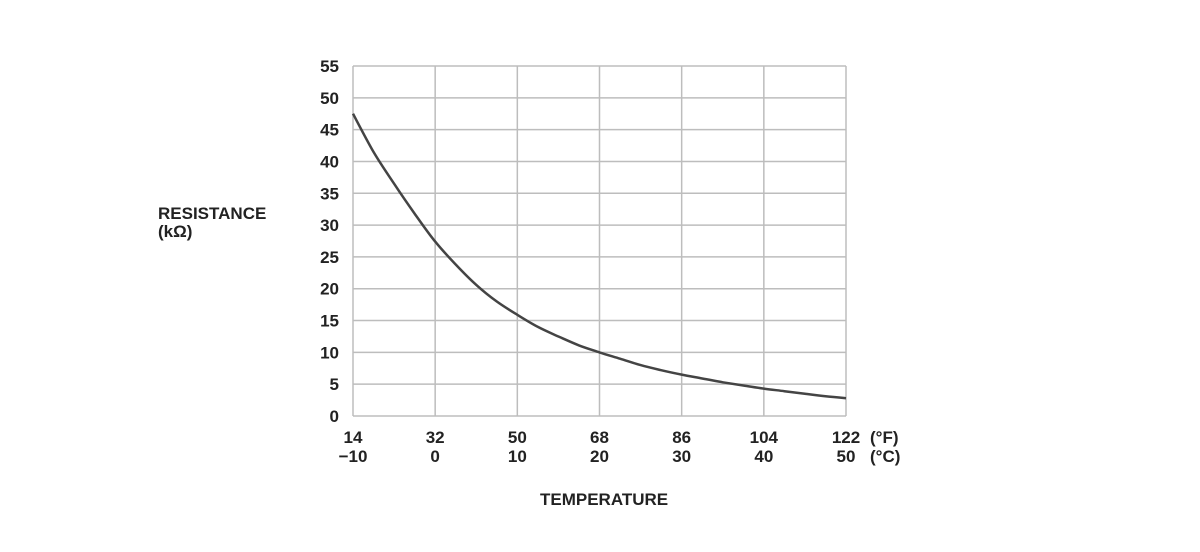  Describe the element at coordinates (334, 416) in the screenshot. I see `y-tick-label: 0` at that location.